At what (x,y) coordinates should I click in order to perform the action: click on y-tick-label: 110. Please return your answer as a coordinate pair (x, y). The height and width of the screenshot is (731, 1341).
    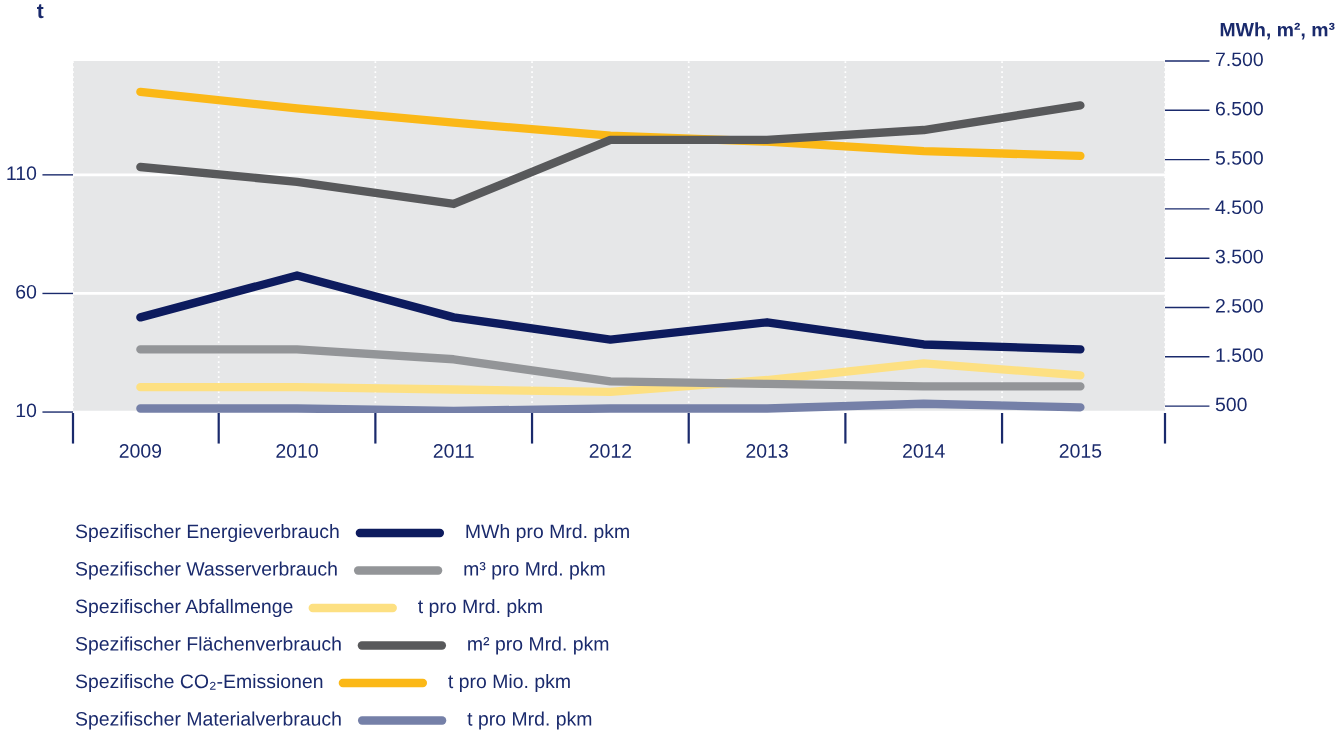
    Looking at the image, I should click on (22, 173).